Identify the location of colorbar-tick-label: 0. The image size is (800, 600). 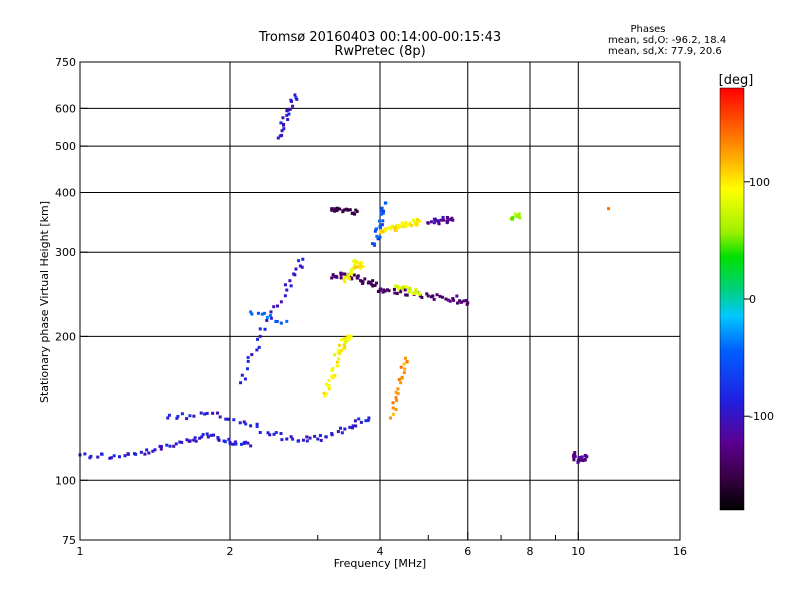
(752, 299).